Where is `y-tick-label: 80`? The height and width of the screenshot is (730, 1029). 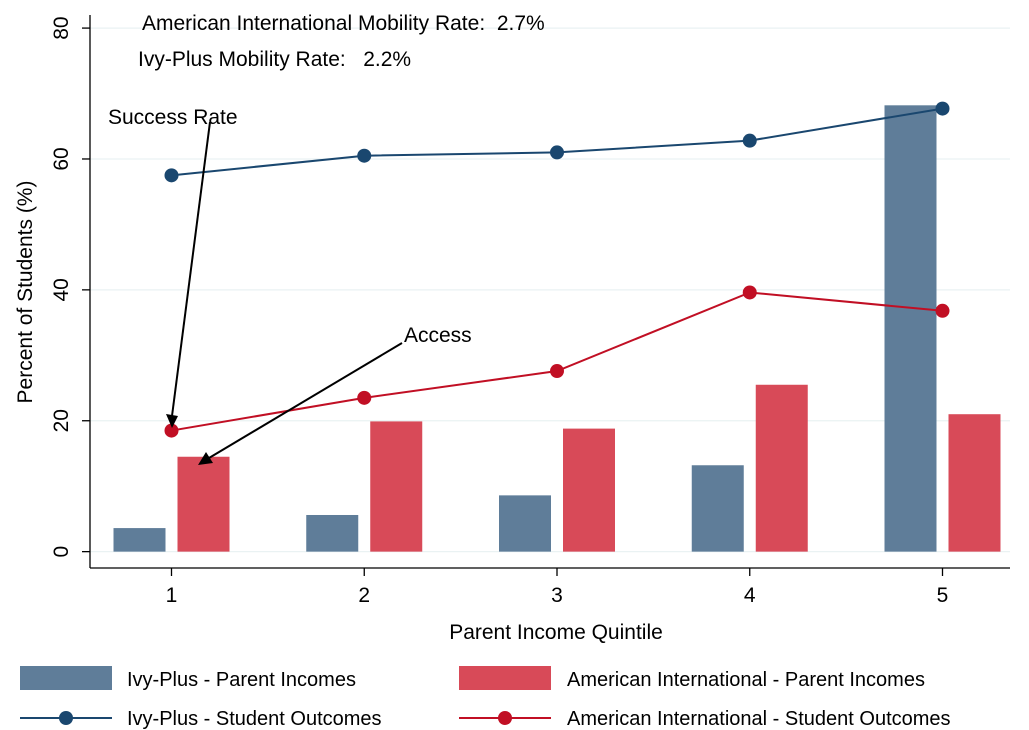
y-tick-label: 80 is located at coordinates (61, 27).